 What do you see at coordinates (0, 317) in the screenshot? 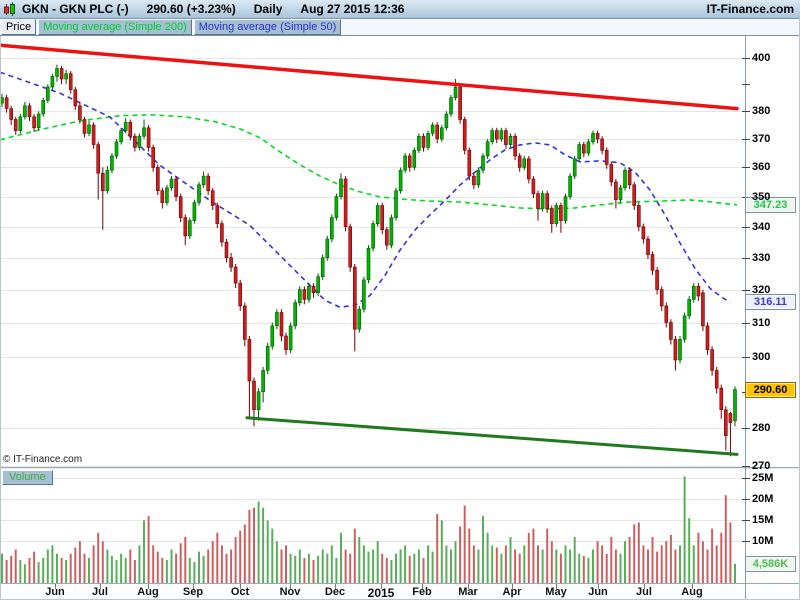
I see `left-border` at bounding box center [0, 317].